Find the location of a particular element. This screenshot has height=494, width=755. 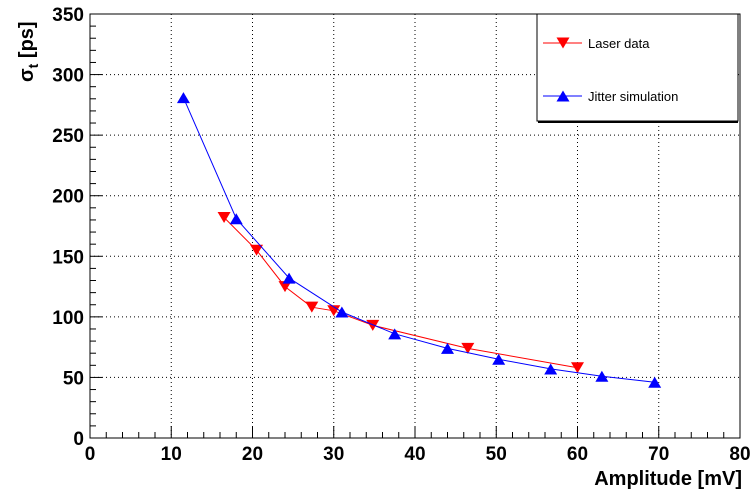

x-axis-title: Amplitude [mV] is located at coordinates (668, 479).